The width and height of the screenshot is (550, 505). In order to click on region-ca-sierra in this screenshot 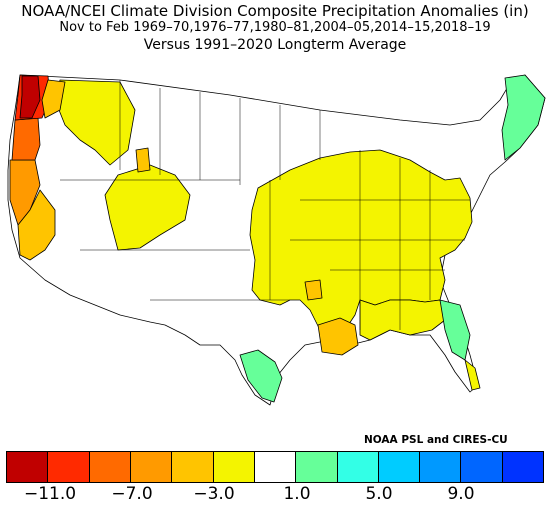, I will do `click(36, 225)`.